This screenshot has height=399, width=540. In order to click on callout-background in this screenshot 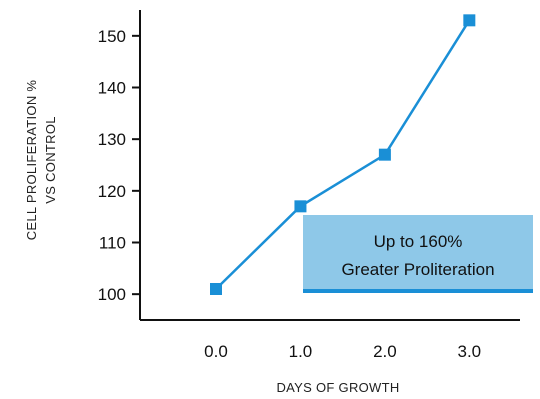, I will do `click(418, 253)`.